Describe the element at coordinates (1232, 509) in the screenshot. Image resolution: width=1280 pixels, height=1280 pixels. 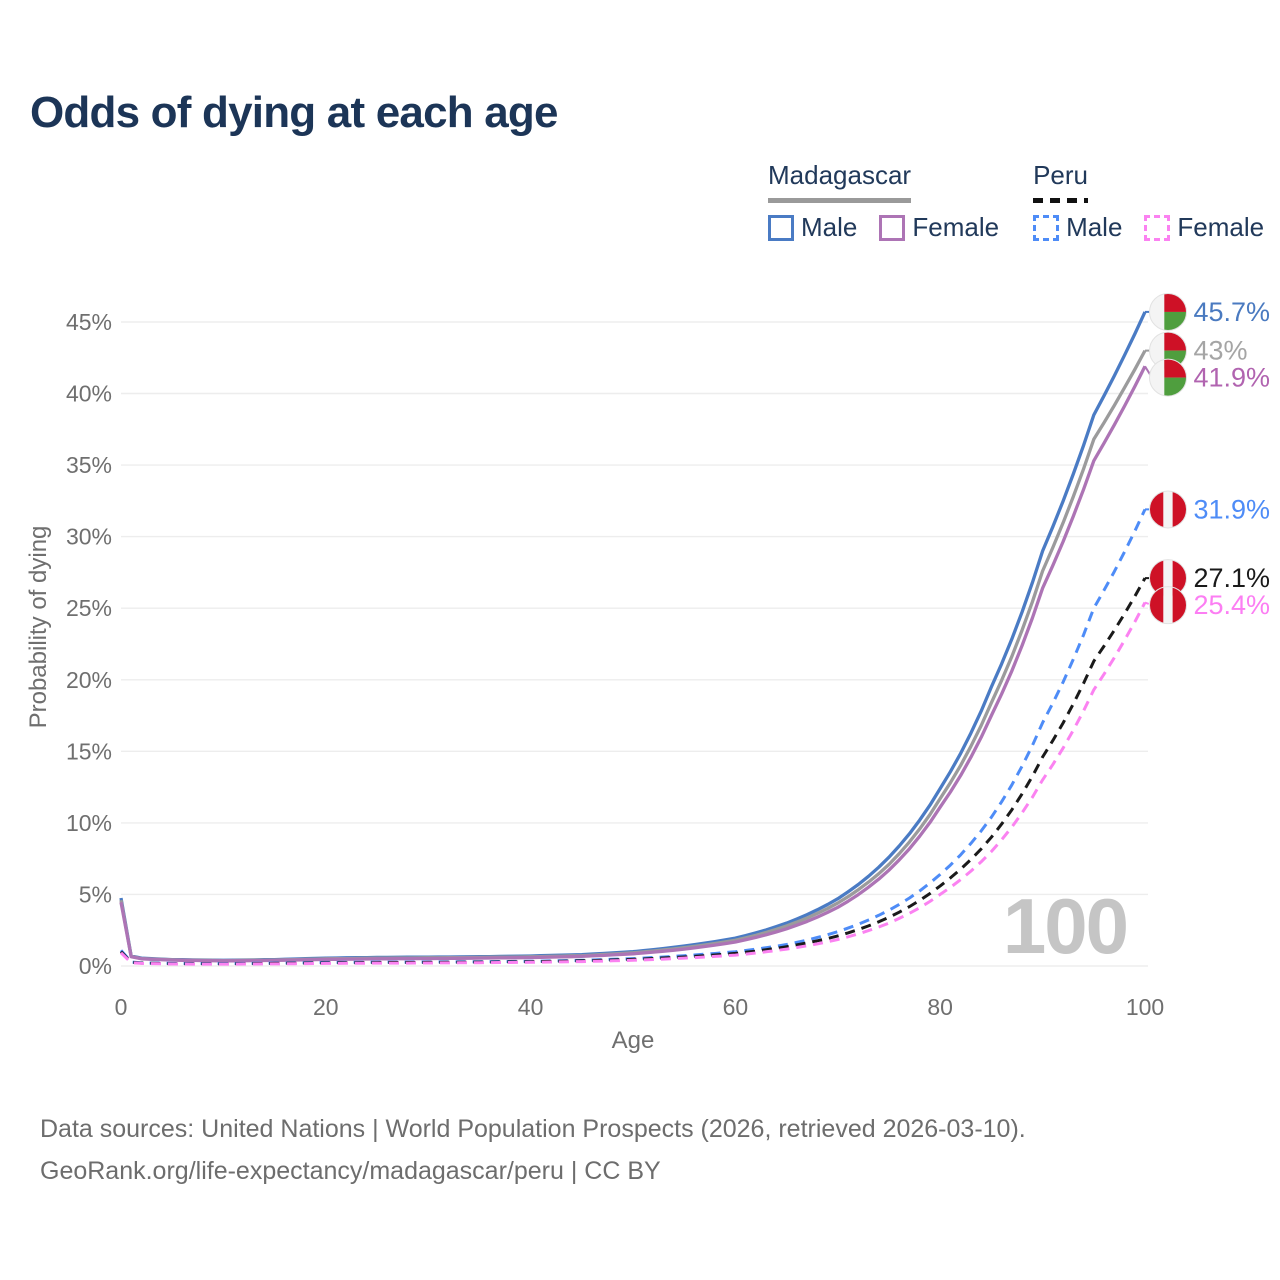
I see `end-label-peru_male: 31.9%` at that location.